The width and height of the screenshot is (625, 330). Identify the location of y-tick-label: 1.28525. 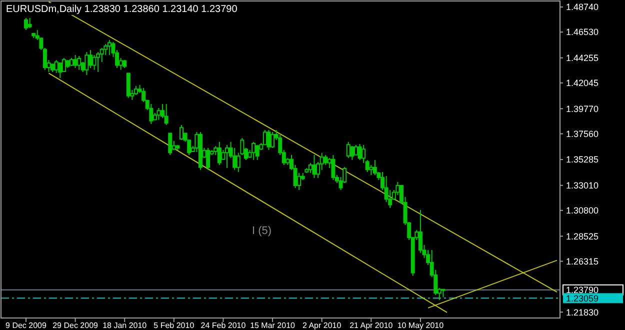
(582, 236).